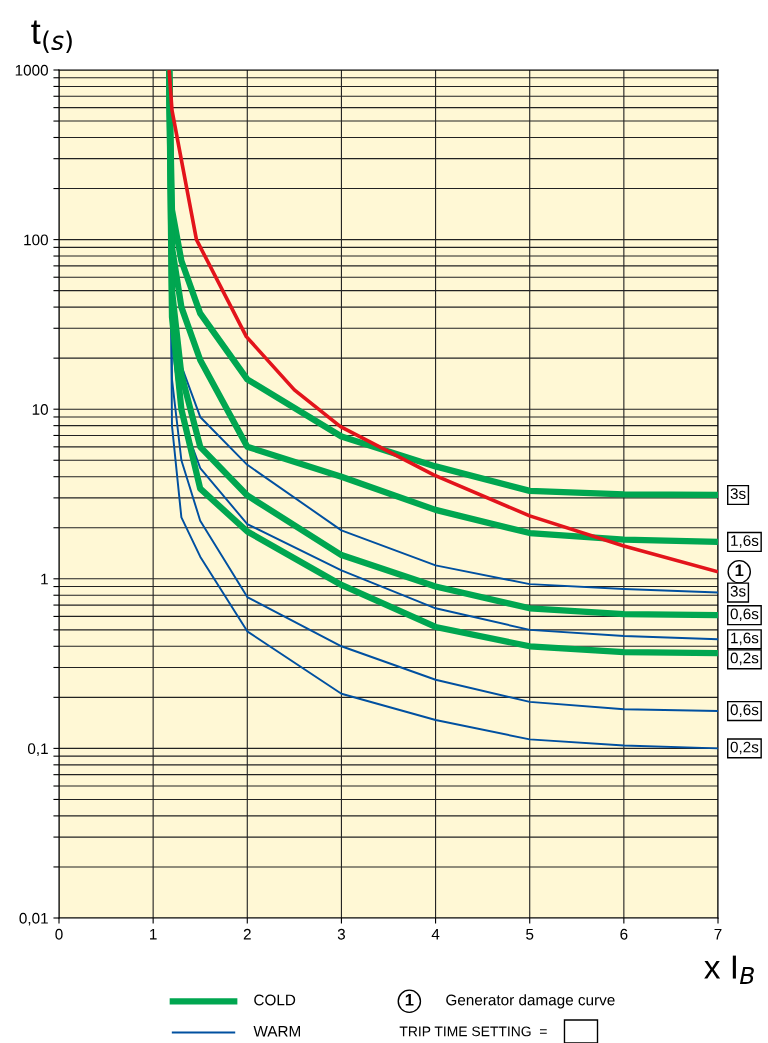  I want to click on y-tick-label: 100, so click(36, 240).